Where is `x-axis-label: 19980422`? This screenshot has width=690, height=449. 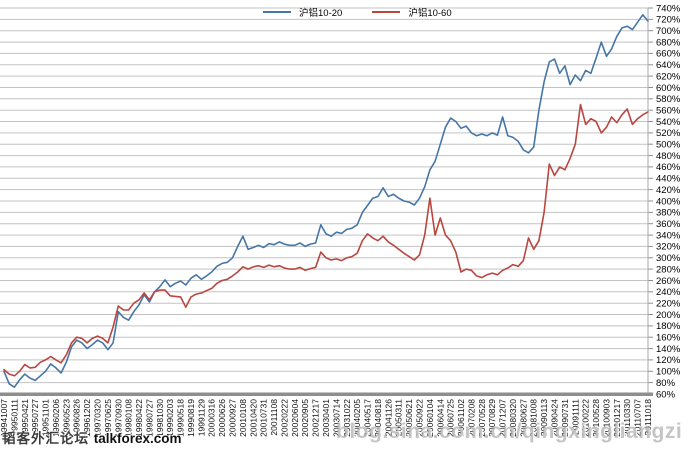
x-axis-label: 19980422 is located at coordinates (139, 418).